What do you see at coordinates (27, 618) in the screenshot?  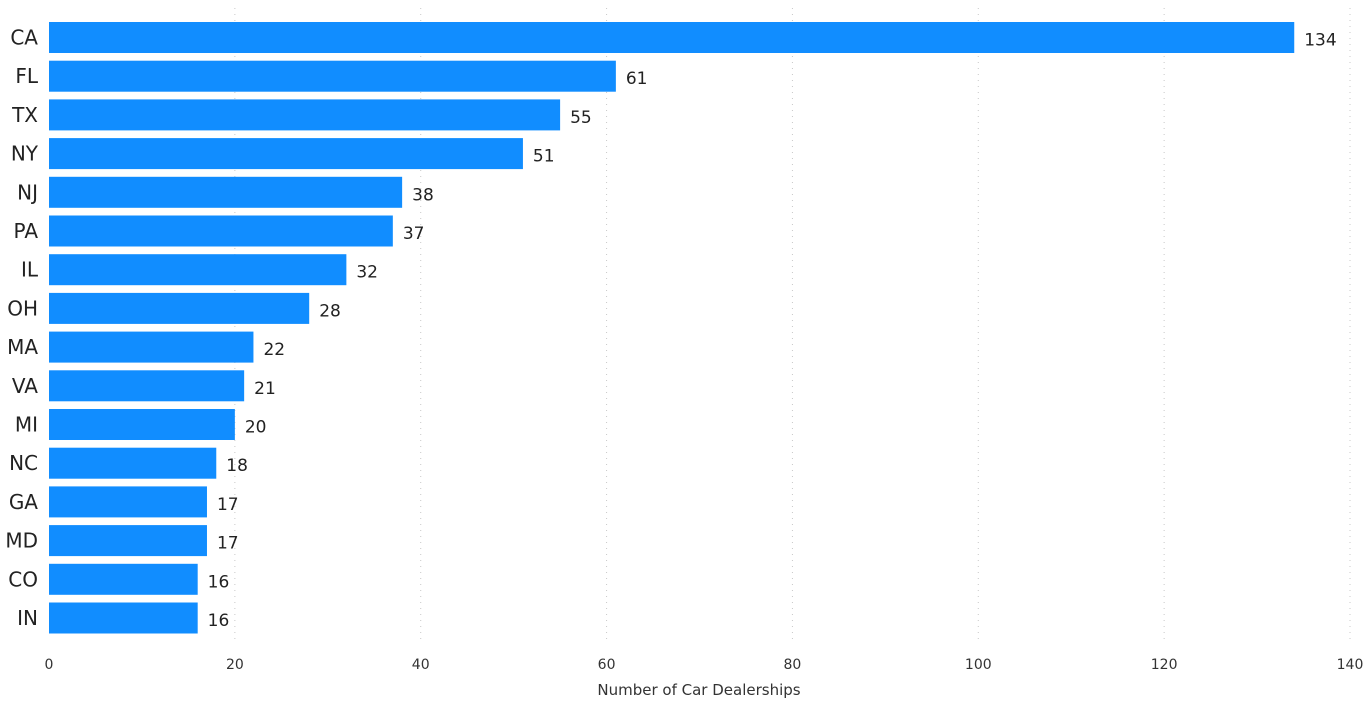 I see `category-label: IN` at bounding box center [27, 618].